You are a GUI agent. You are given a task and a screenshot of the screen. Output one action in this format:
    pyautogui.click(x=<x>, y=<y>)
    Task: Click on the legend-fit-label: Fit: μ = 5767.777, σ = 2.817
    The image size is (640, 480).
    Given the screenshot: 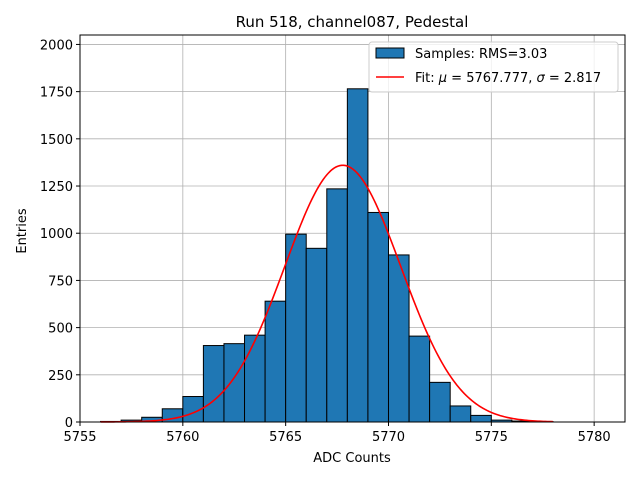 What is the action you would take?
    pyautogui.click(x=508, y=78)
    